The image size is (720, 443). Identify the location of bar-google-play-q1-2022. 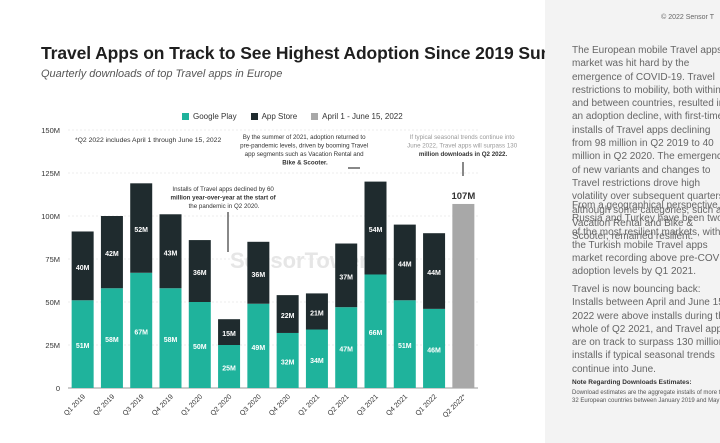
(434, 348).